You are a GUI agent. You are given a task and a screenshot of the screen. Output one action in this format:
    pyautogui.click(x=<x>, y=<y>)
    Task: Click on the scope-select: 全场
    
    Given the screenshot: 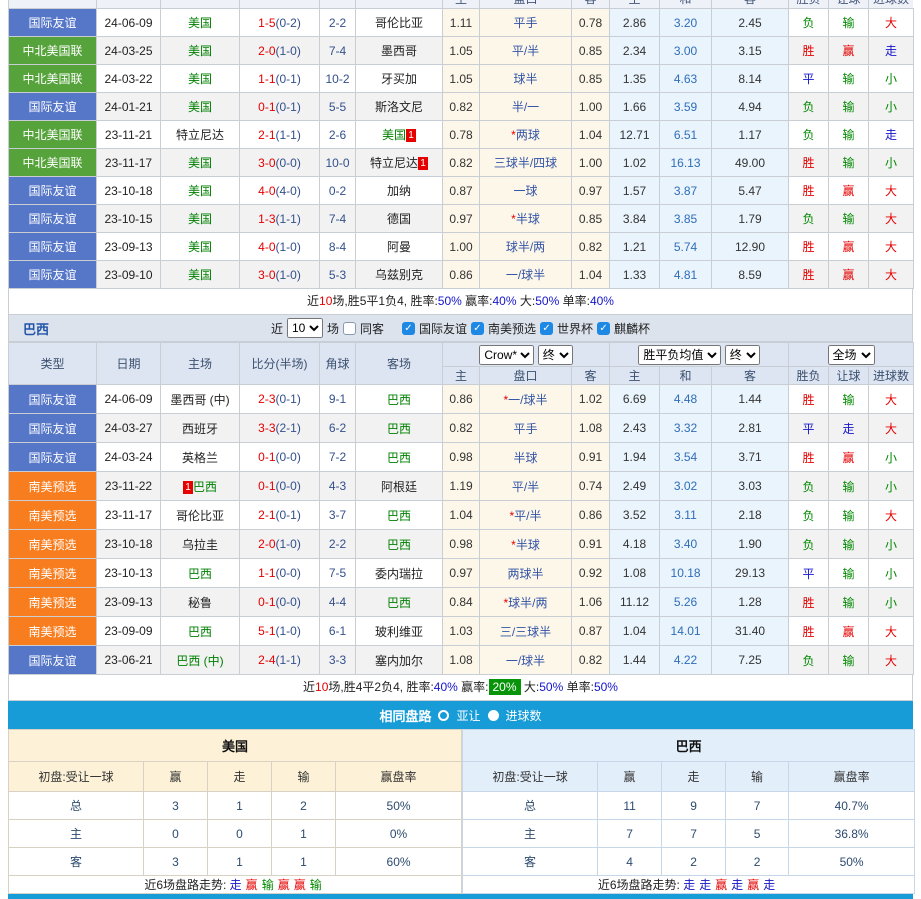 What is the action you would take?
    pyautogui.click(x=851, y=354)
    